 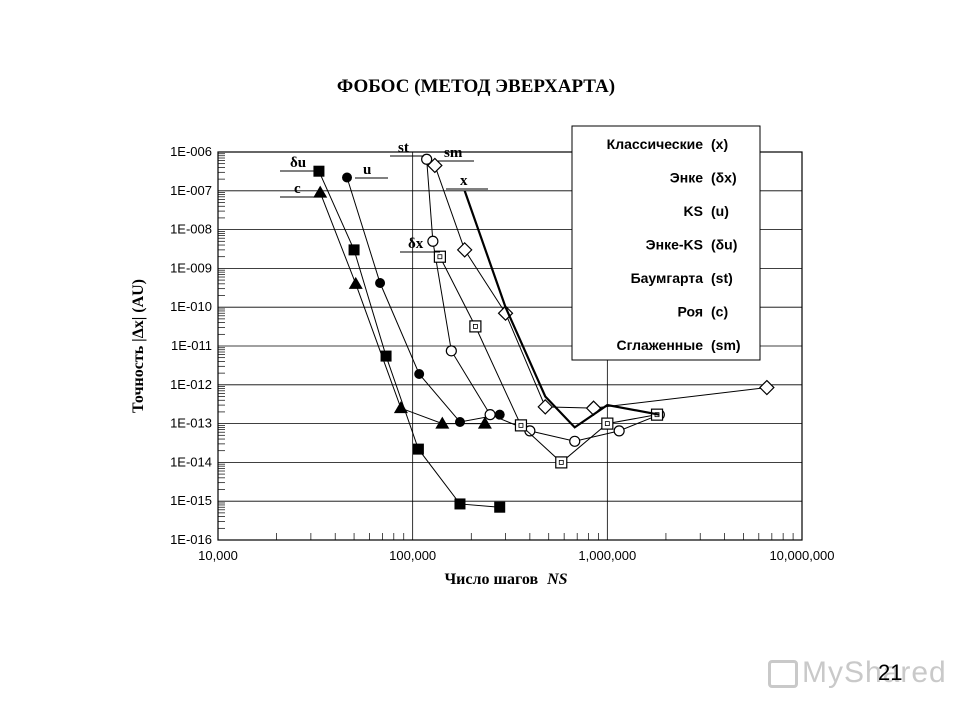 What do you see at coordinates (367, 170) in the screenshot?
I see `series-label-u: u` at bounding box center [367, 170].